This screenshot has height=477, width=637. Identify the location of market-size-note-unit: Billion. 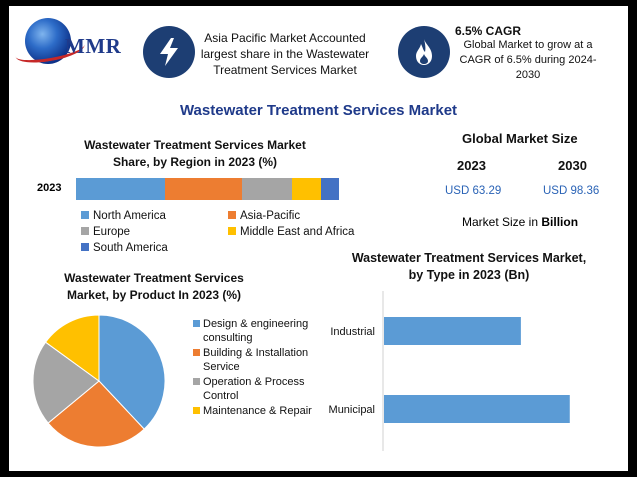
(560, 222).